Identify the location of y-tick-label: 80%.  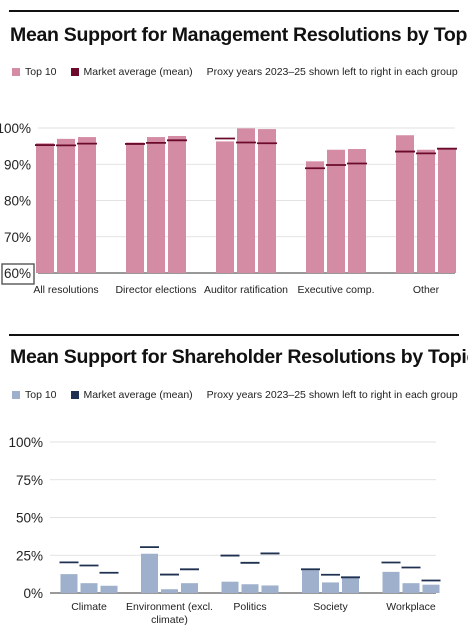
(17, 201).